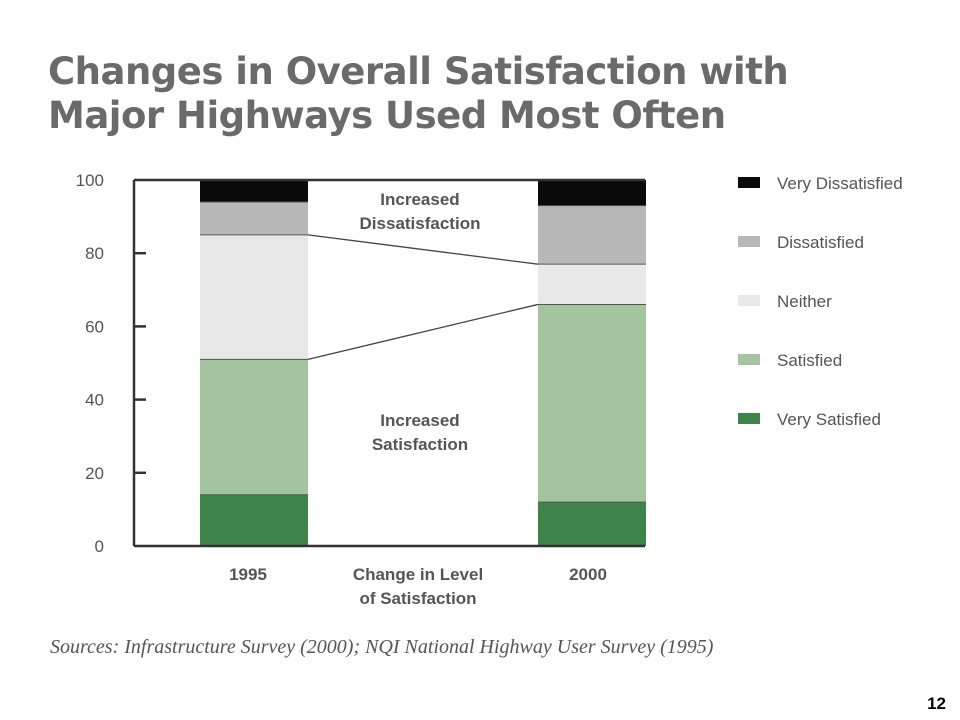 Image resolution: width=960 pixels, height=720 pixels. I want to click on legend-label-dissatisfied: Dissatisfied, so click(820, 242).